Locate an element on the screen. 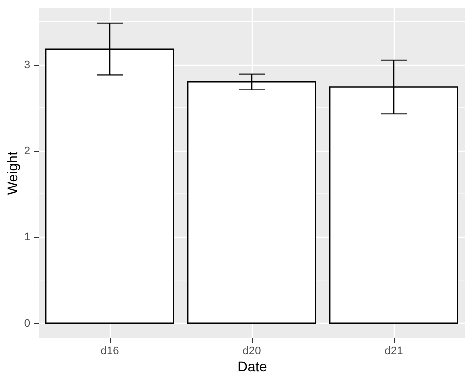  y-tick-label: 1 is located at coordinates (27, 238).